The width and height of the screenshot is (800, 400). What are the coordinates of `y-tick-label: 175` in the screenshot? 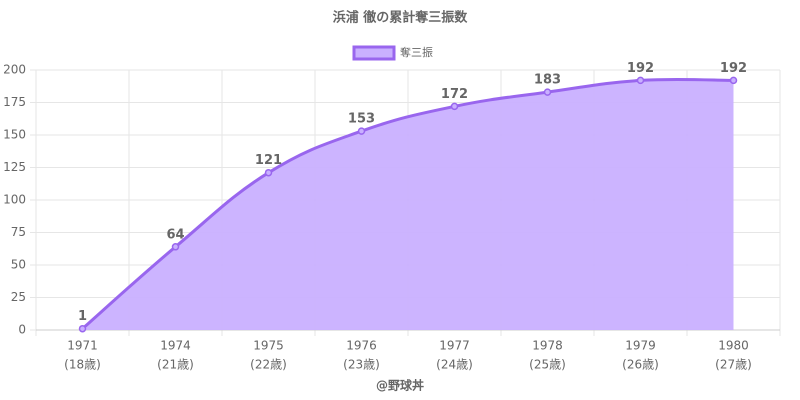 It's located at (14, 102).